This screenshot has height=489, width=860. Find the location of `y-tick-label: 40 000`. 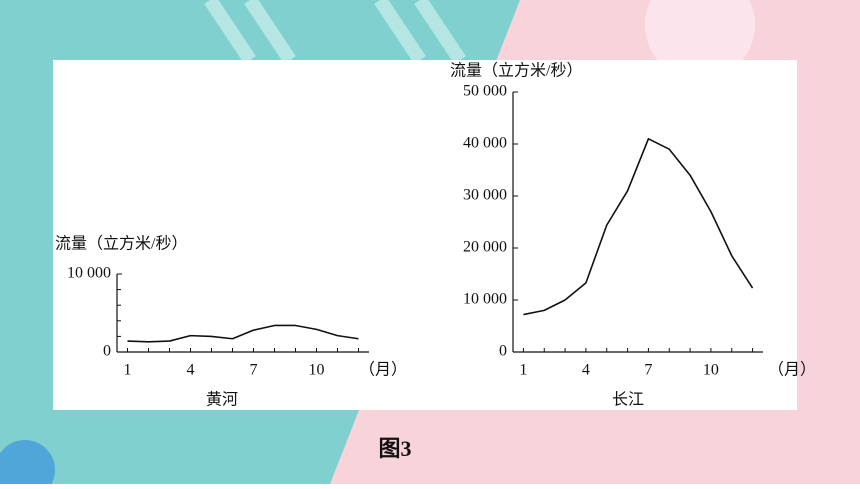

y-tick-label: 40 000 is located at coordinates (485, 143).